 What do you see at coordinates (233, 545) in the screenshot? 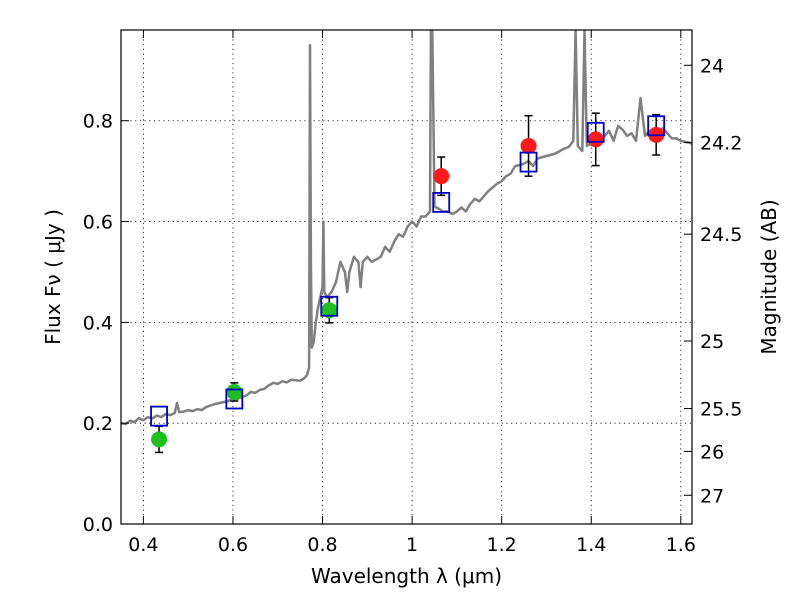
I see `x-tick-label: 0.6` at bounding box center [233, 545].